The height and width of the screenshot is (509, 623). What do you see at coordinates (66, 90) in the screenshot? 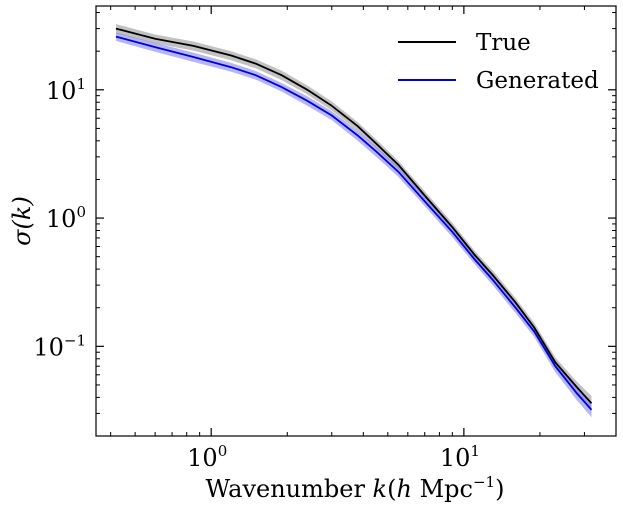
I see `y-tick-label: 10¹` at bounding box center [66, 90].